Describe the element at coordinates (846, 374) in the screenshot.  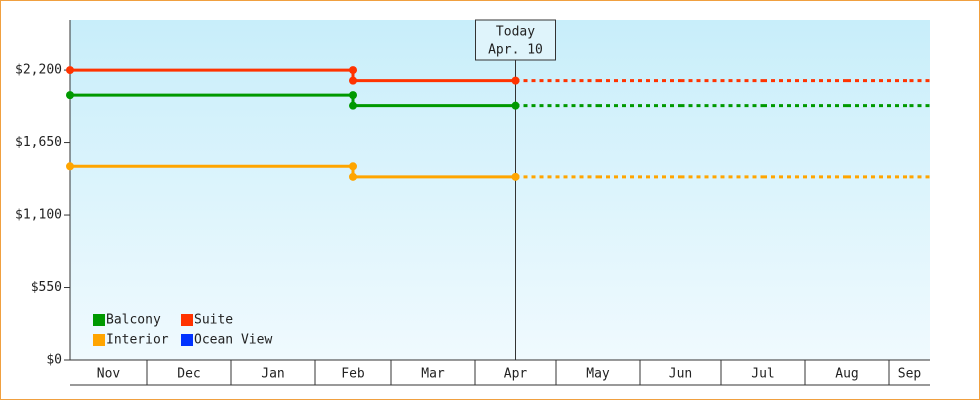
I see `x-tick-label: Aug` at that location.